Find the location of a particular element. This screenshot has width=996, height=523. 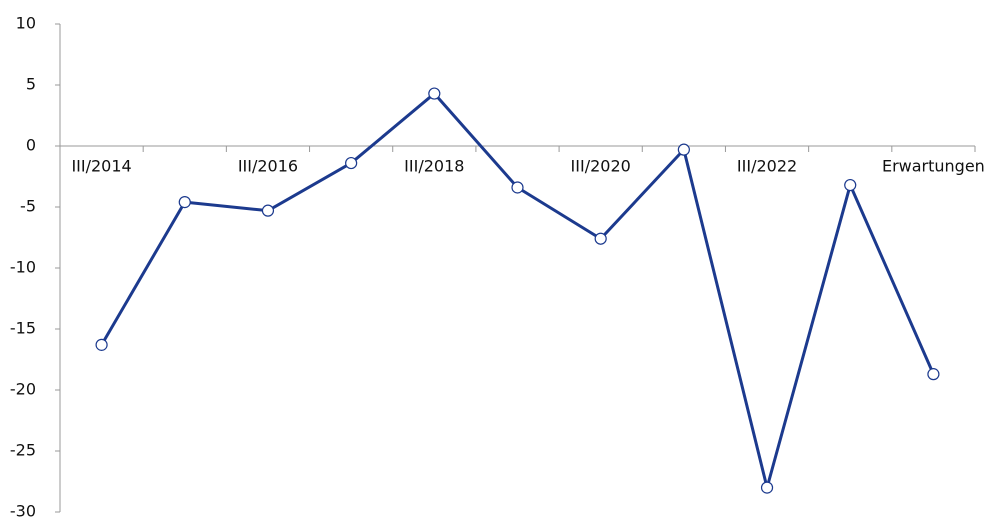

y-tick-label: -25 is located at coordinates (23, 450).